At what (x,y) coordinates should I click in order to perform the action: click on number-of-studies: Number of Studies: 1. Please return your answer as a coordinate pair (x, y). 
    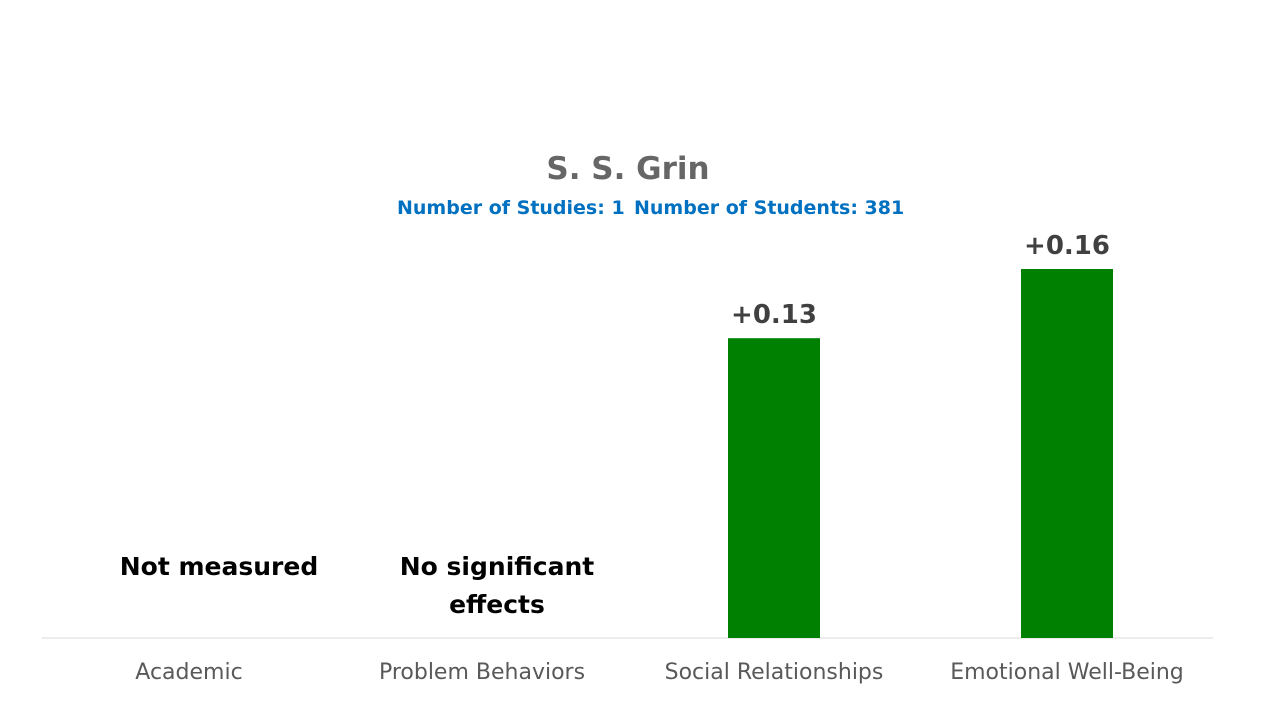
    Looking at the image, I should click on (511, 208).